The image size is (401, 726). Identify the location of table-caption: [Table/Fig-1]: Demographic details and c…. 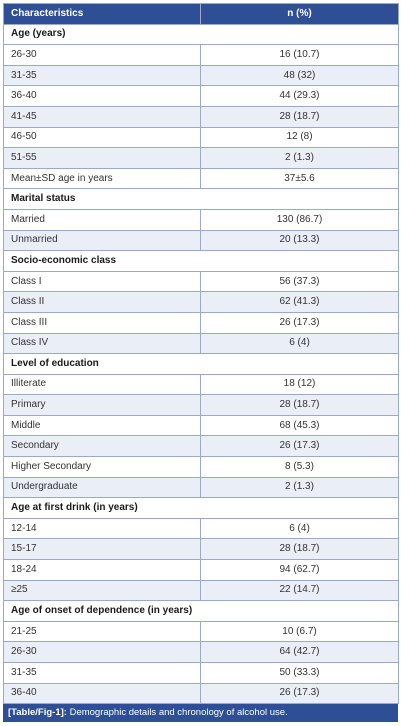
(200, 713).